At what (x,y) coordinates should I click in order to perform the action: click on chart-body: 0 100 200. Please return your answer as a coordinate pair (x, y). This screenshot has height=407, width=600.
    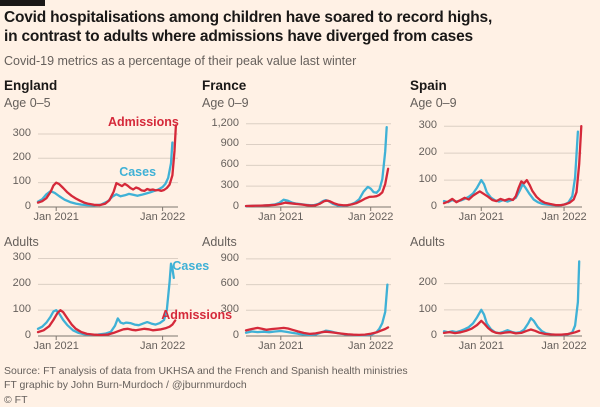
    Looking at the image, I should click on (501, 299).